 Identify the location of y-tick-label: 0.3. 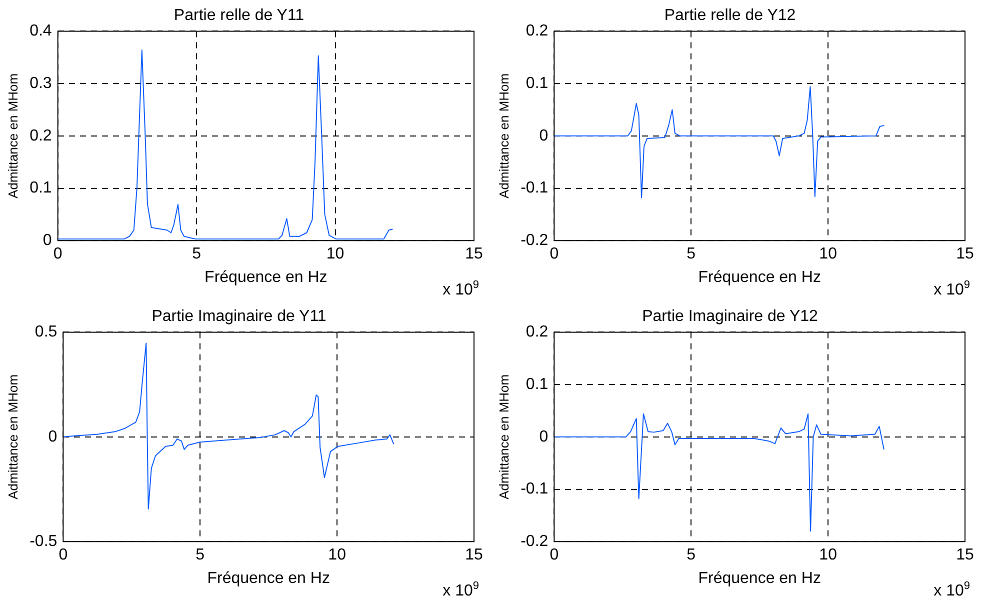
(41, 83).